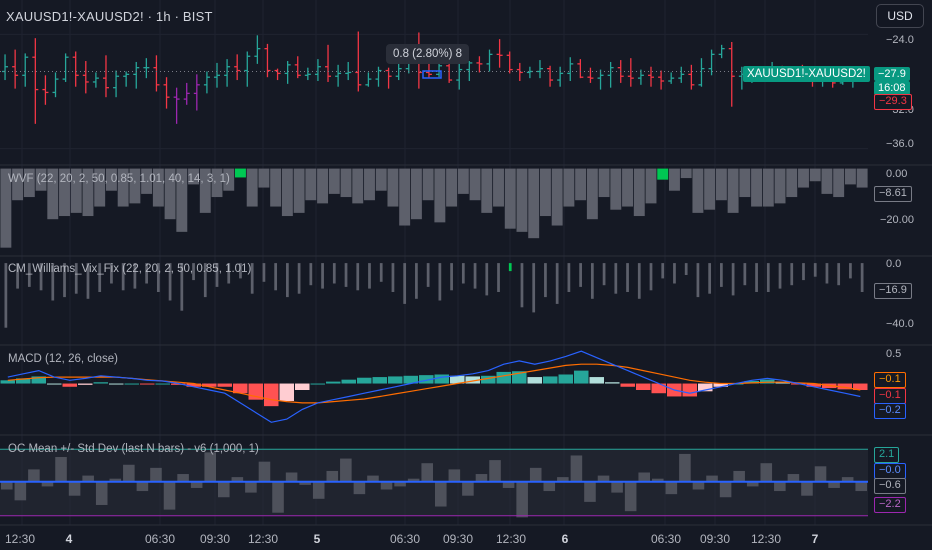 This screenshot has width=932, height=550. Describe the element at coordinates (900, 16) in the screenshot. I see `currency-button: USD` at that location.